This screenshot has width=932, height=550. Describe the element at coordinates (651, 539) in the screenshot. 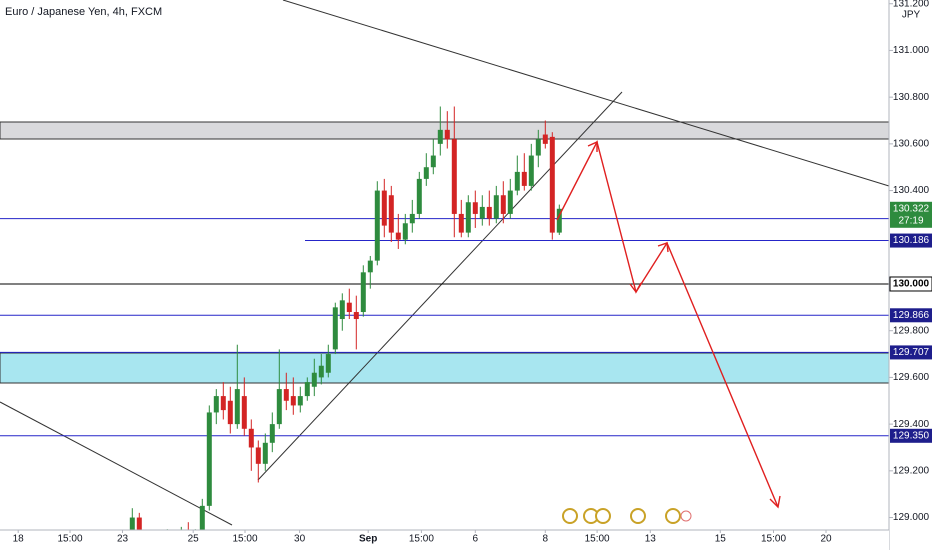

I see `x-tick-label: 13` at that location.